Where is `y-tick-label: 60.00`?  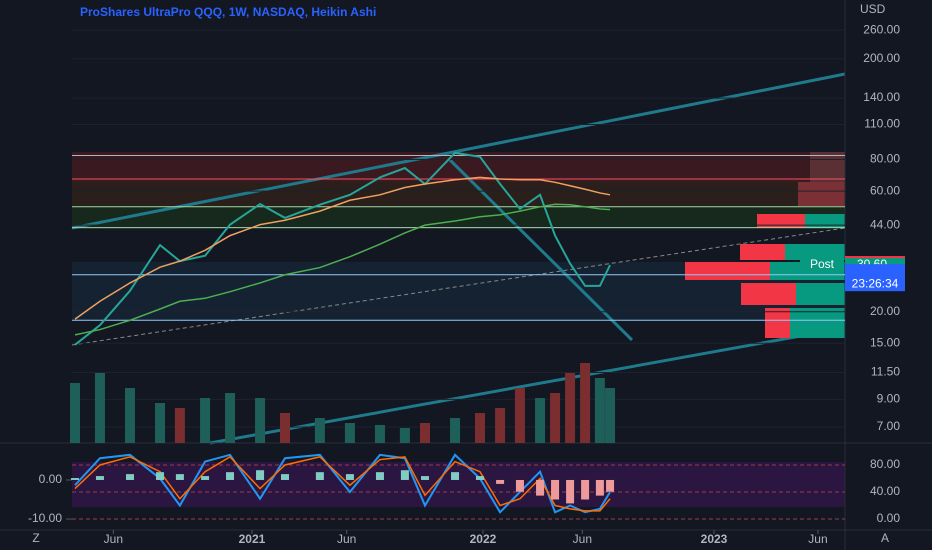
y-tick-label: 60.00 is located at coordinates (885, 190).